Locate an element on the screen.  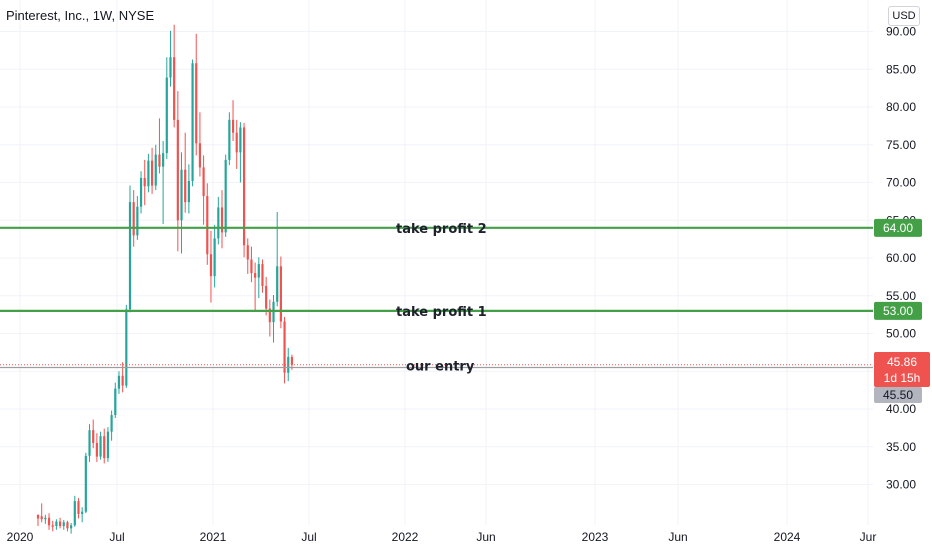
x-tick-label: 2022 is located at coordinates (405, 537).